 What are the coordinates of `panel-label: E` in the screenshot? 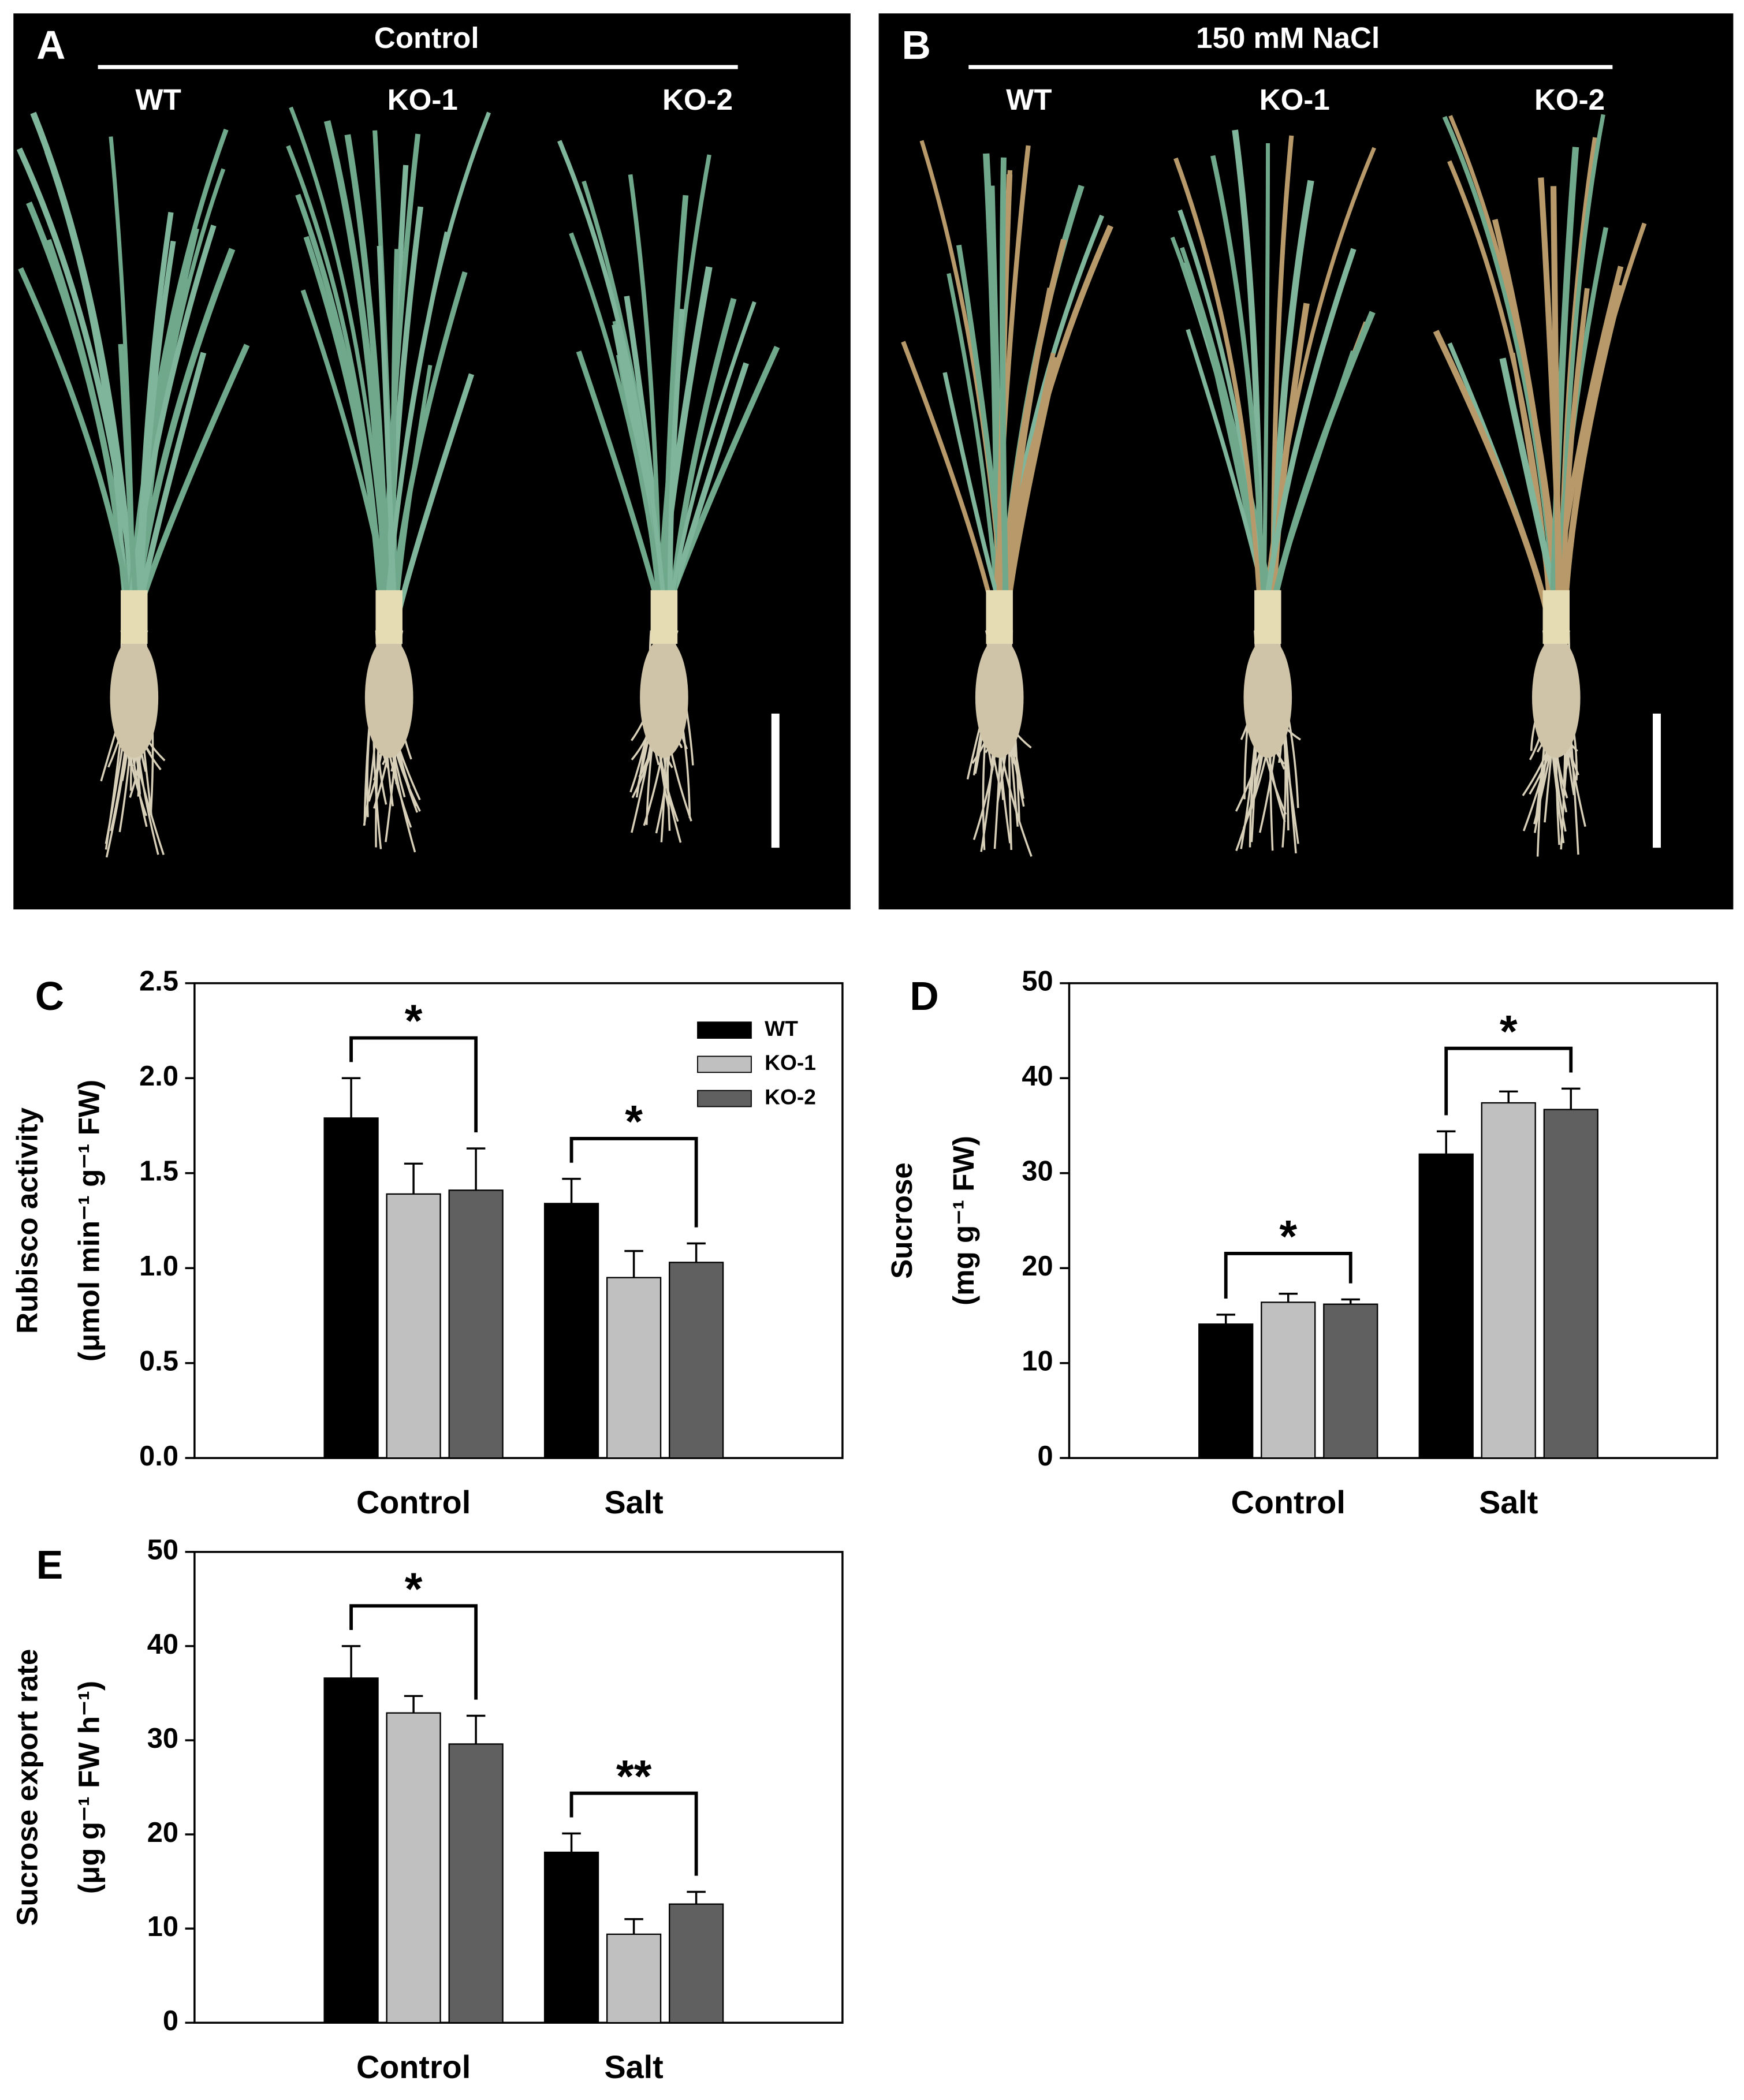 It's located at (49, 1564).